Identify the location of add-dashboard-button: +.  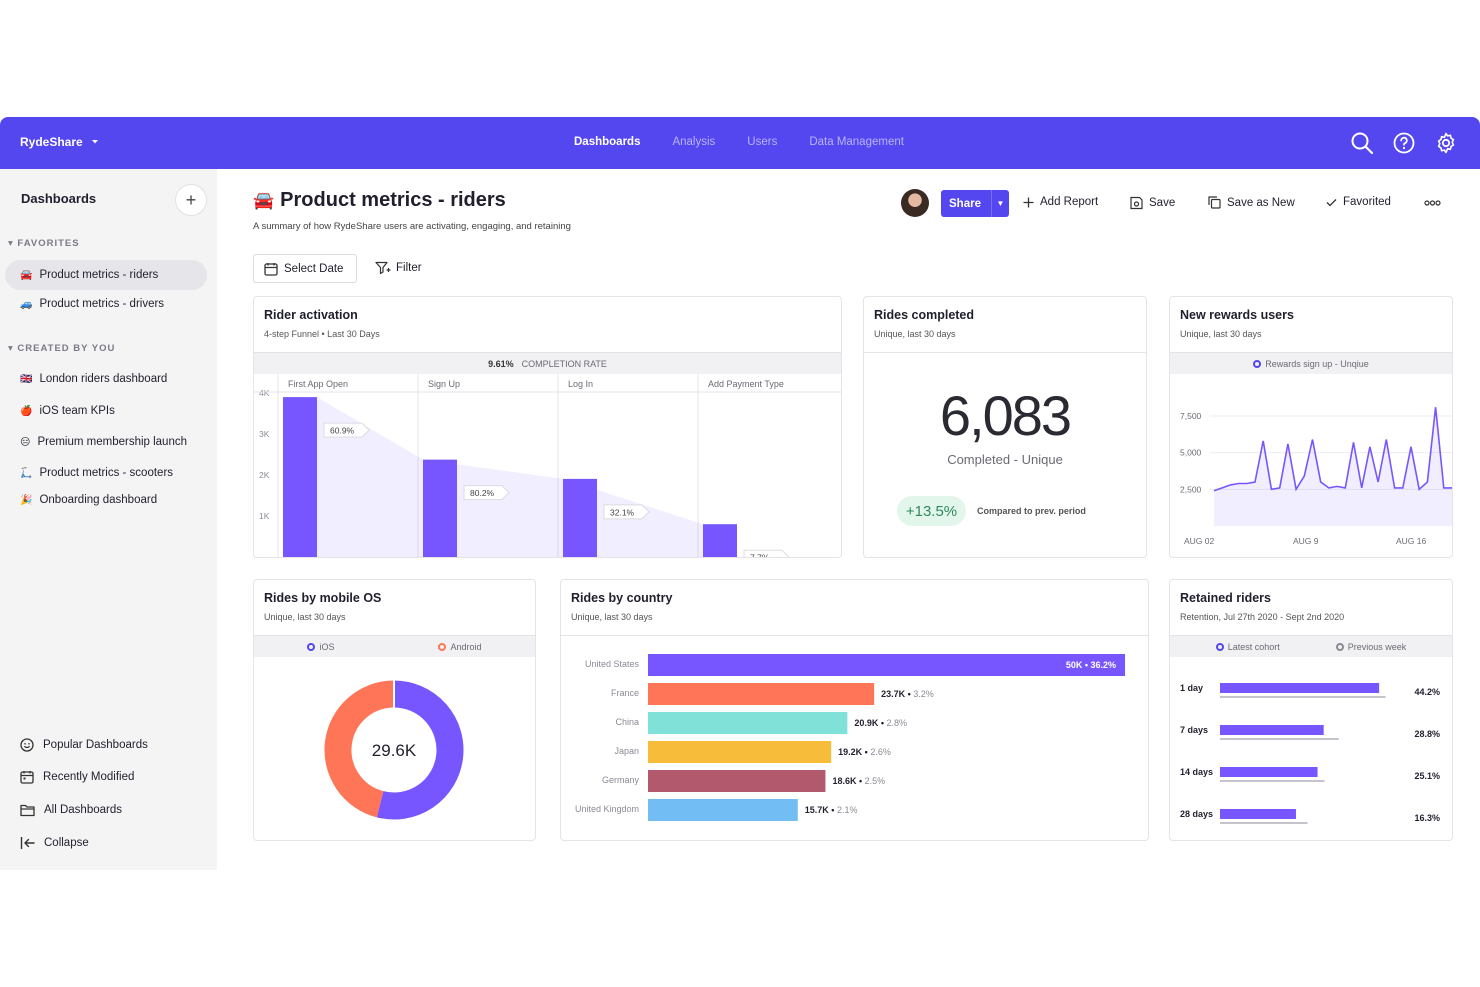
(191, 200).